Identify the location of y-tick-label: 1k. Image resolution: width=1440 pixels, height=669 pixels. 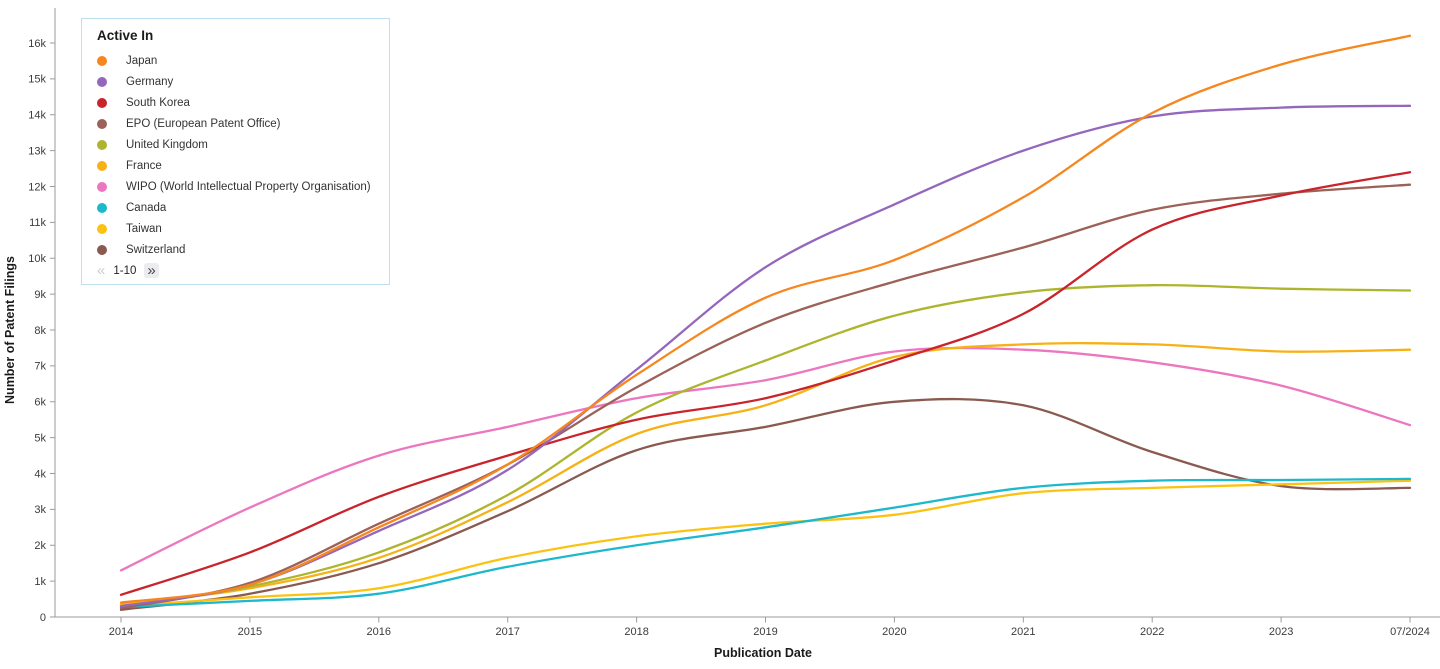
(40, 582).